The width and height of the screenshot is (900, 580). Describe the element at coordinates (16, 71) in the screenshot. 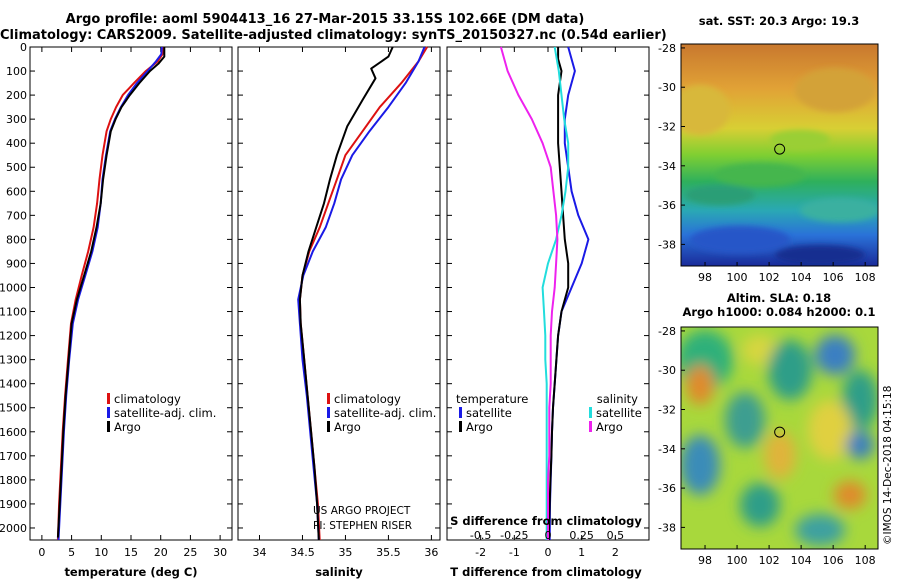

I see `depth-tick-label: 100` at that location.